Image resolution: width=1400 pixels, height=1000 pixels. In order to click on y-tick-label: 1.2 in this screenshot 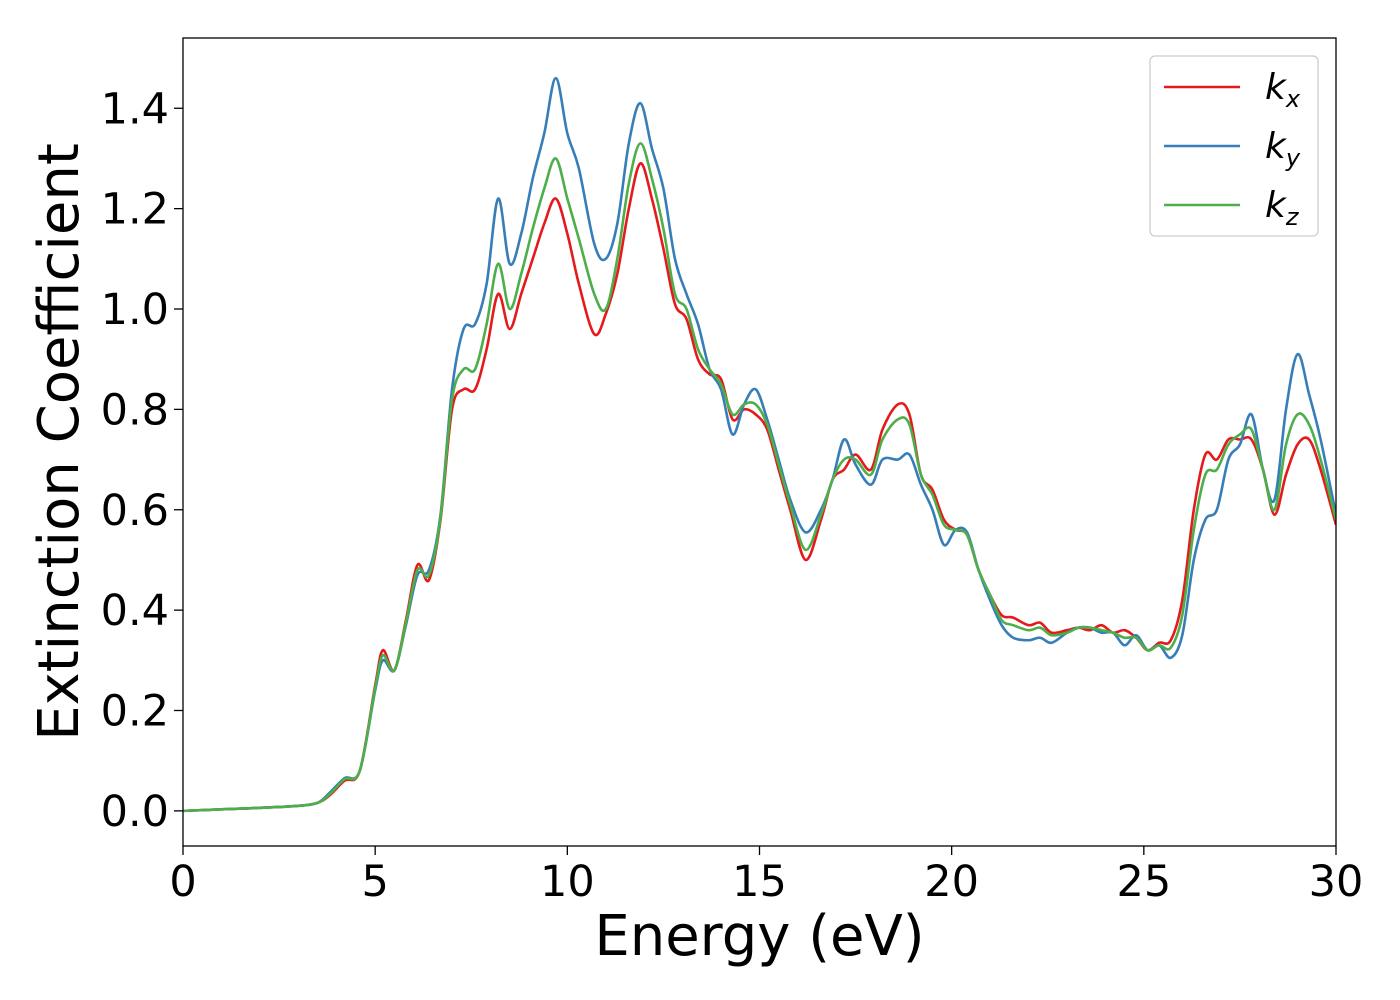, I will do `click(135, 210)`.